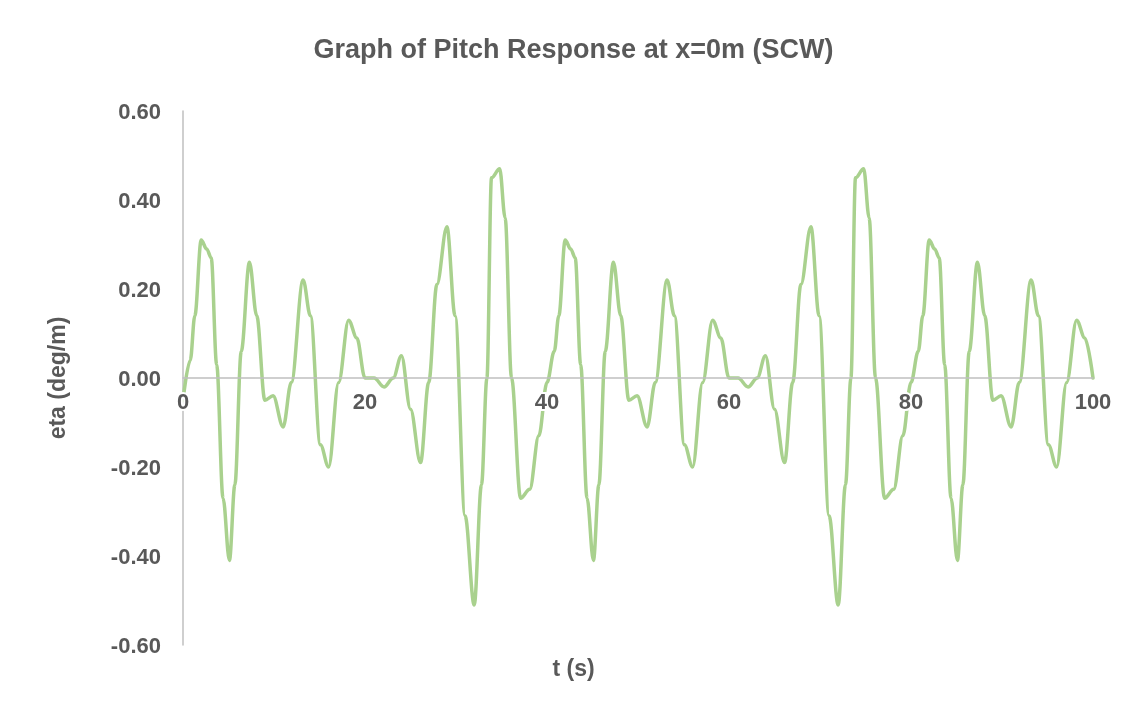 This screenshot has height=714, width=1147. Describe the element at coordinates (56, 378) in the screenshot. I see `y-axis-title: eta (deg/m)` at that location.